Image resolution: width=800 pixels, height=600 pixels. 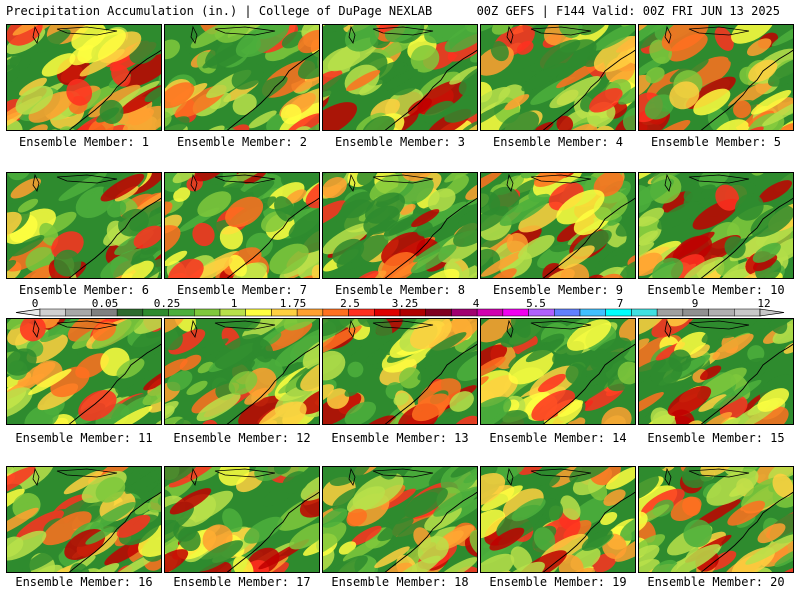 What do you see at coordinates (242, 142) in the screenshot?
I see `ensemble-member-label: Ensemble Member: 2` at bounding box center [242, 142].